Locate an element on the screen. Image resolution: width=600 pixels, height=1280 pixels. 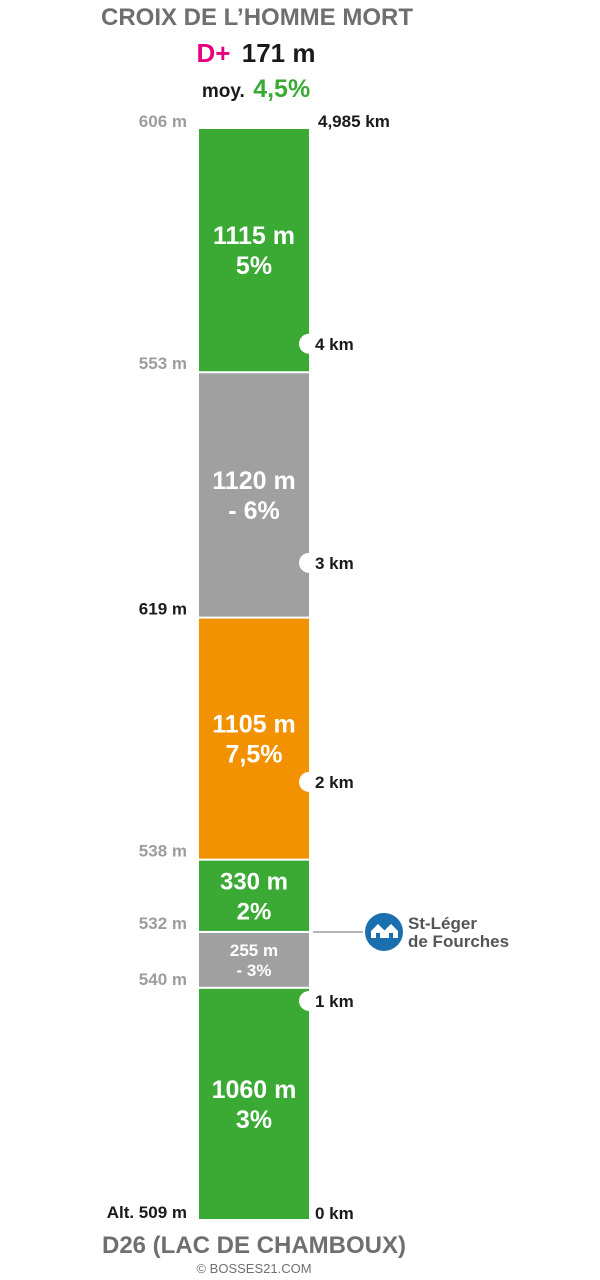
elevation-gain: D+ 171 m is located at coordinates (256, 53).